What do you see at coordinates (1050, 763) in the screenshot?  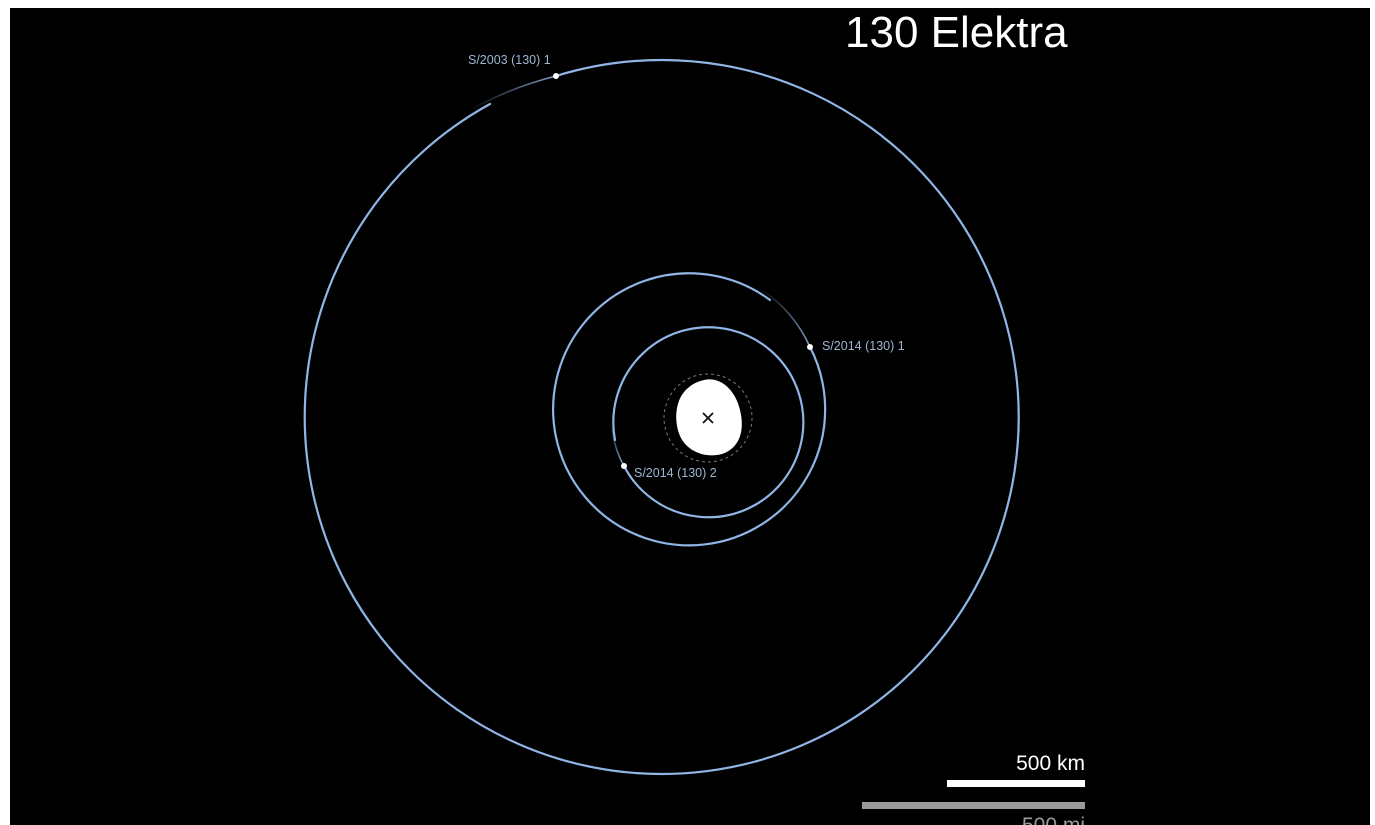 I see `scale-km-label: 500 km` at bounding box center [1050, 763].